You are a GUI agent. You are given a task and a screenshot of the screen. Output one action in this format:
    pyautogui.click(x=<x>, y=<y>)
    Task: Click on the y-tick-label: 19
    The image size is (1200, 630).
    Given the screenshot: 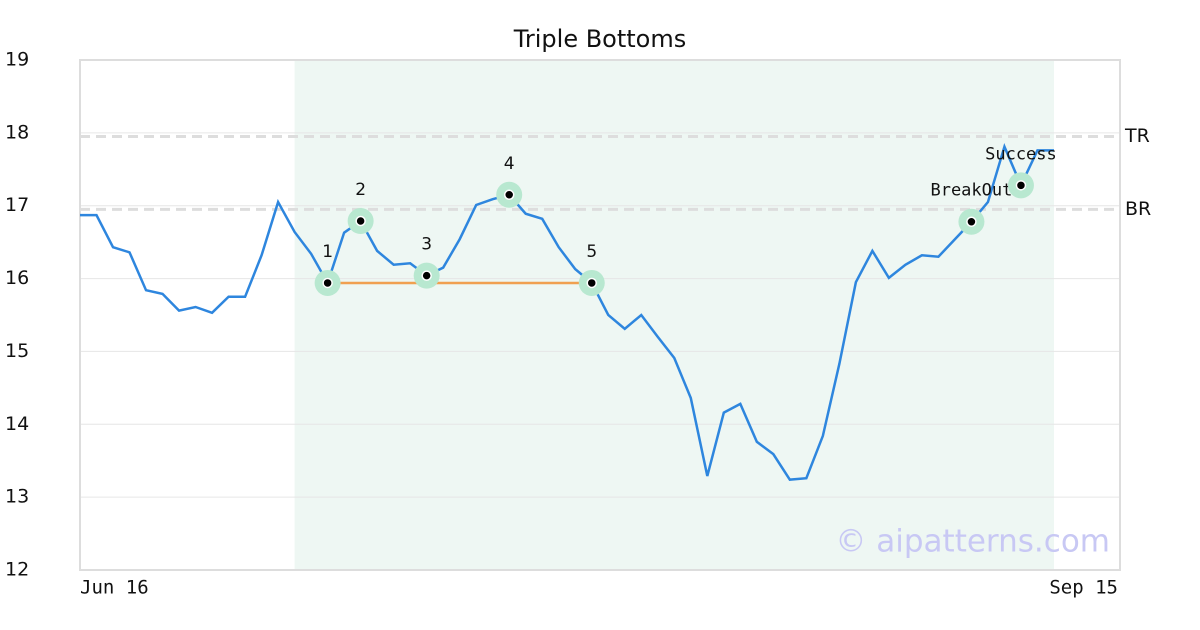 What is the action you would take?
    pyautogui.click(x=17, y=60)
    